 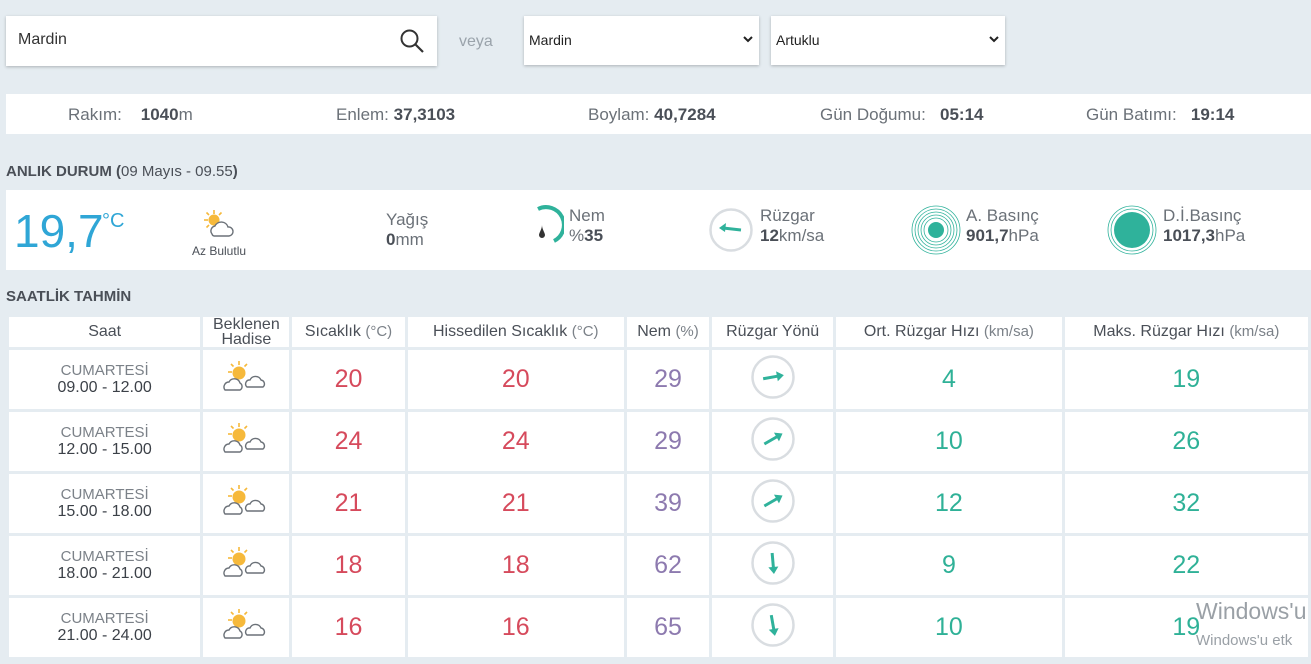 I want to click on max-wind-cell: 26, so click(x=1186, y=441).